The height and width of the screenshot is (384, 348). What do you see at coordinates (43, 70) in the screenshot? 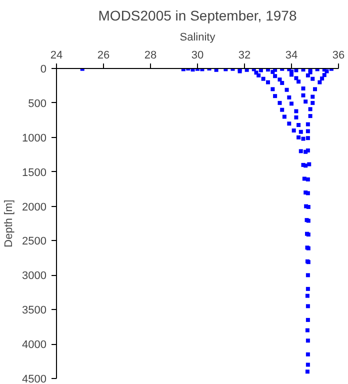
I see `y-tick-label: 0` at bounding box center [43, 70].